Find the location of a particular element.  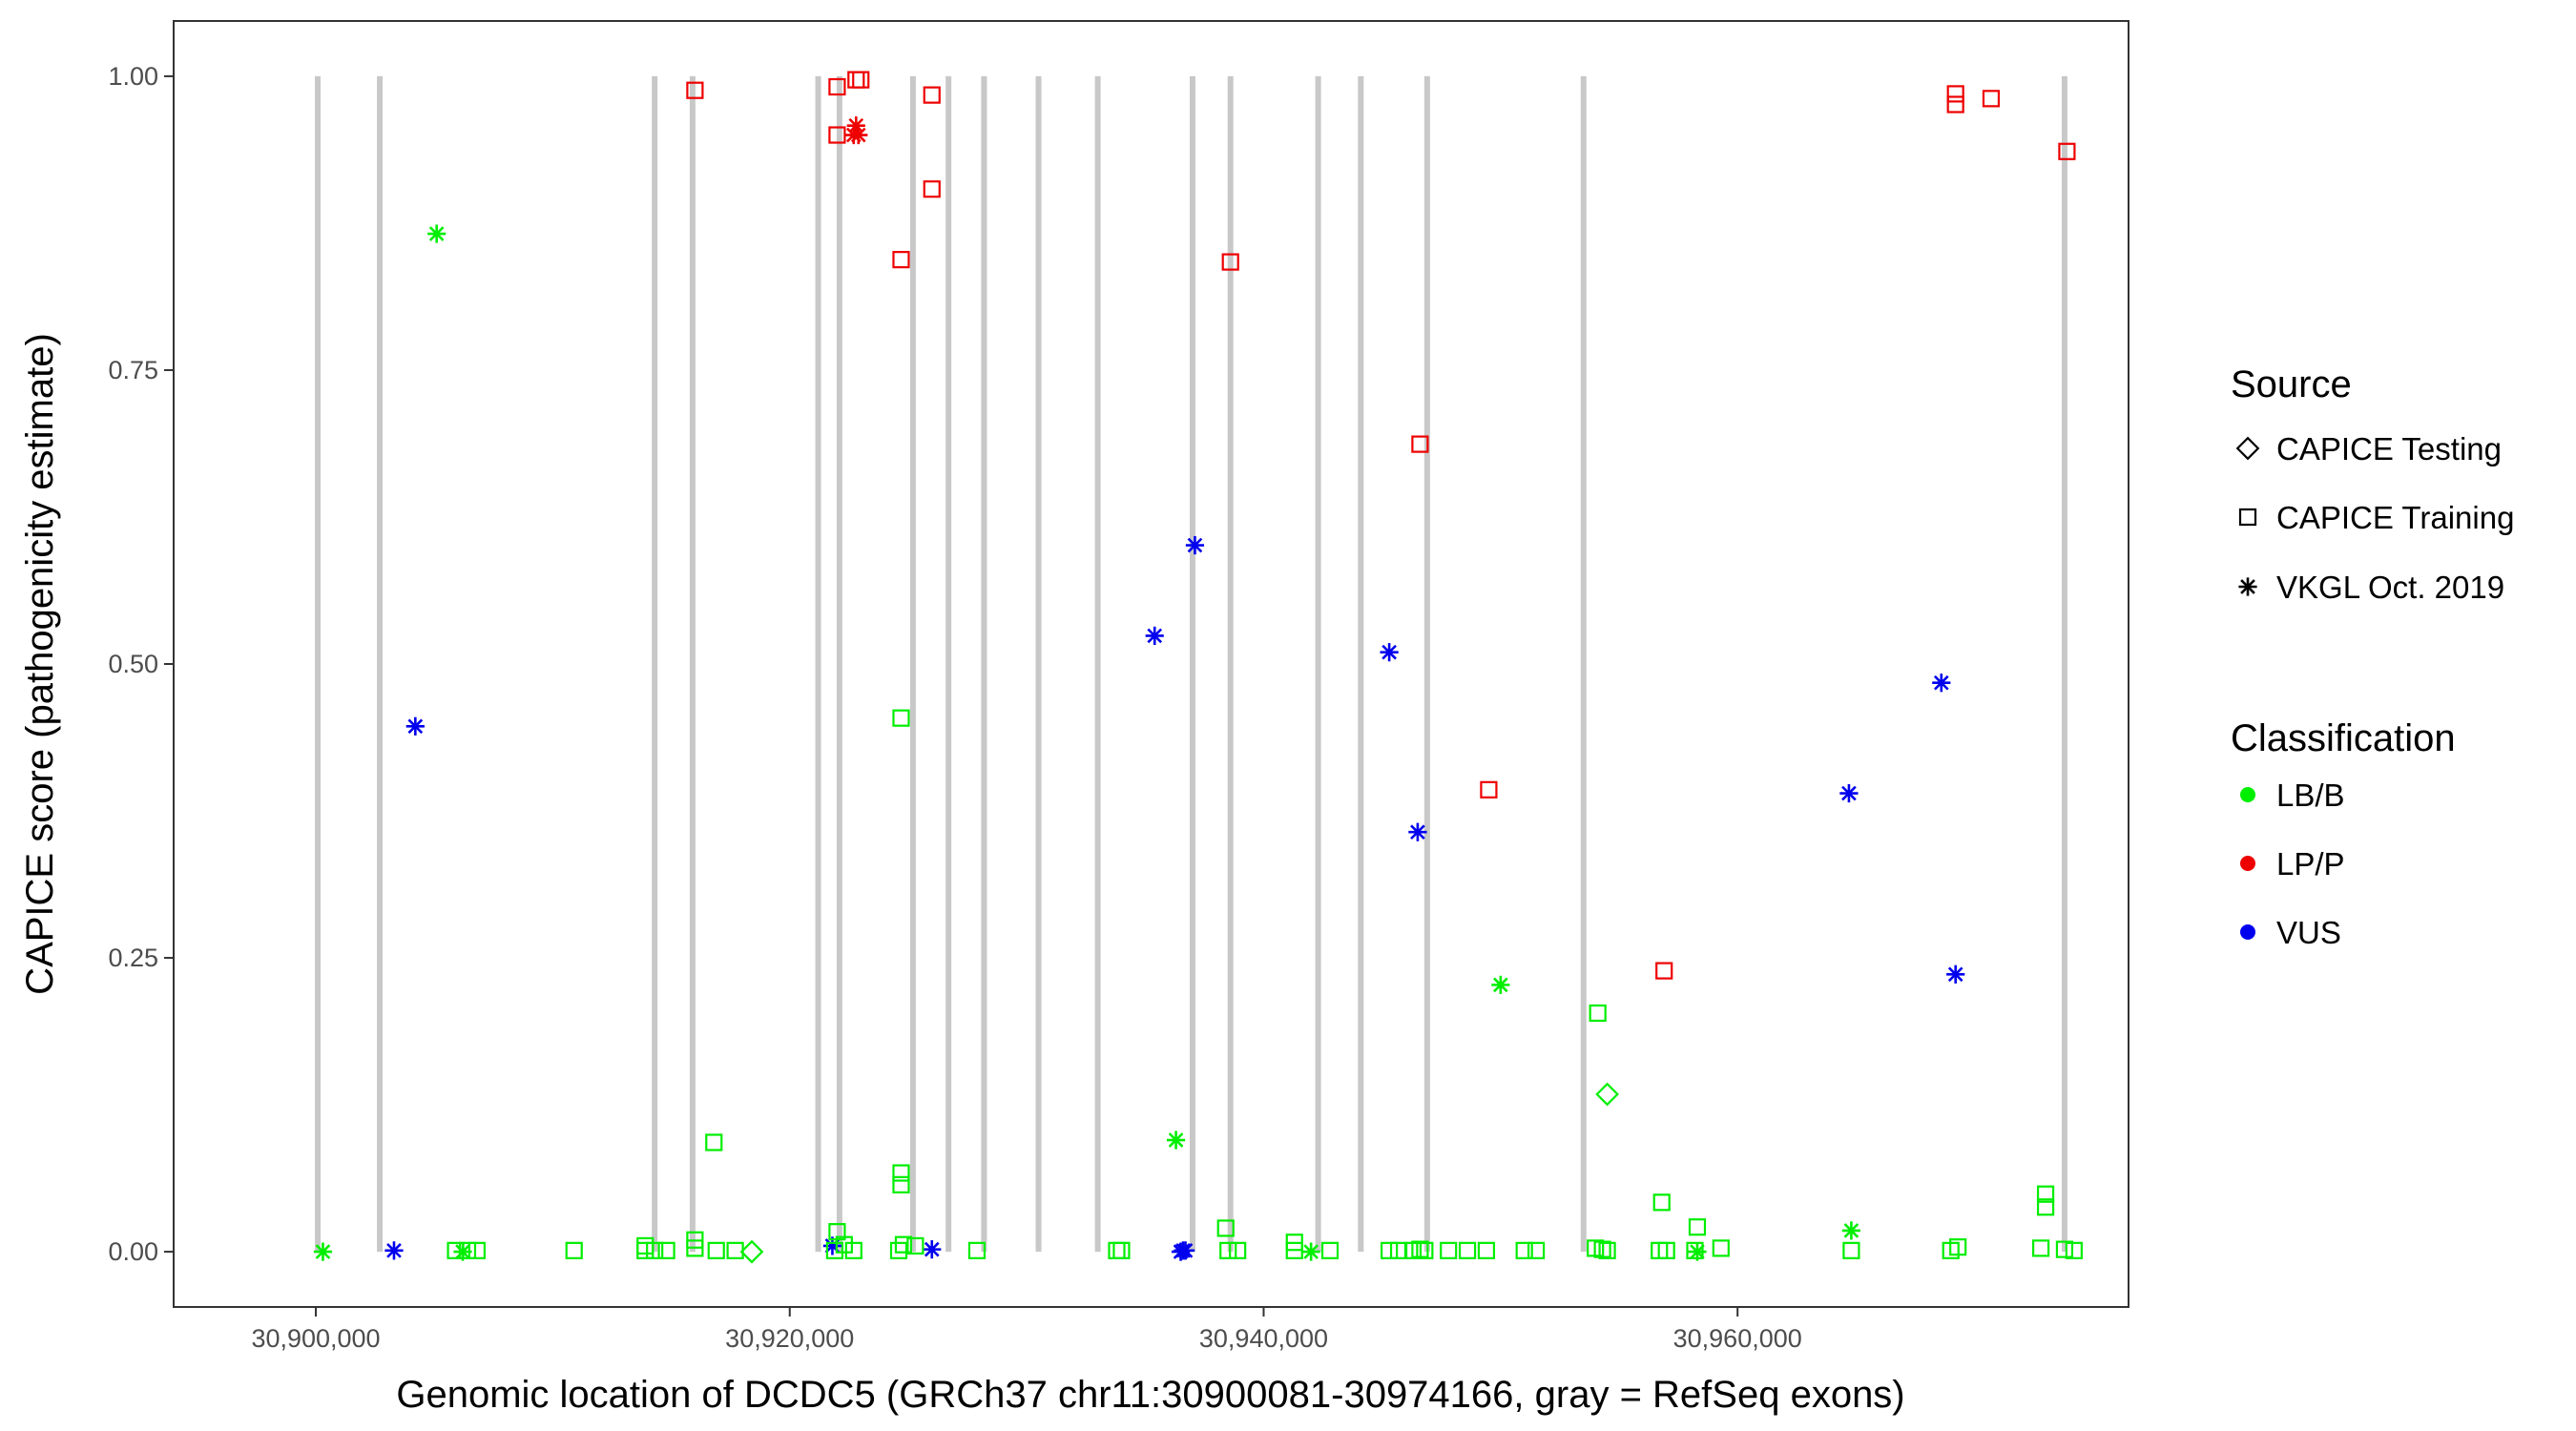

legend-source-title: Source is located at coordinates (2291, 384).